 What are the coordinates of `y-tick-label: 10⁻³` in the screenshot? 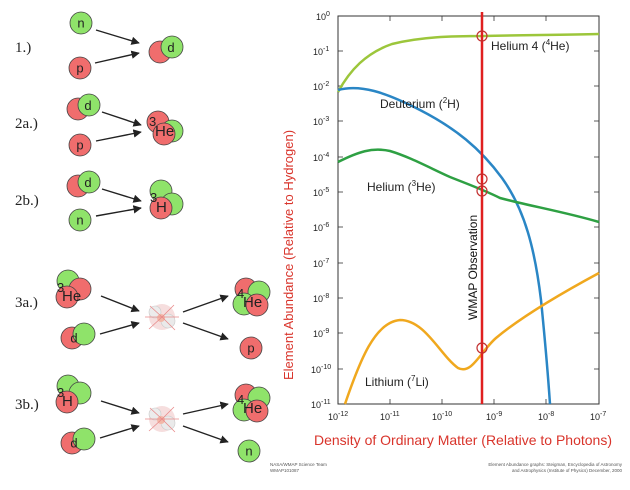 It's located at (321, 121).